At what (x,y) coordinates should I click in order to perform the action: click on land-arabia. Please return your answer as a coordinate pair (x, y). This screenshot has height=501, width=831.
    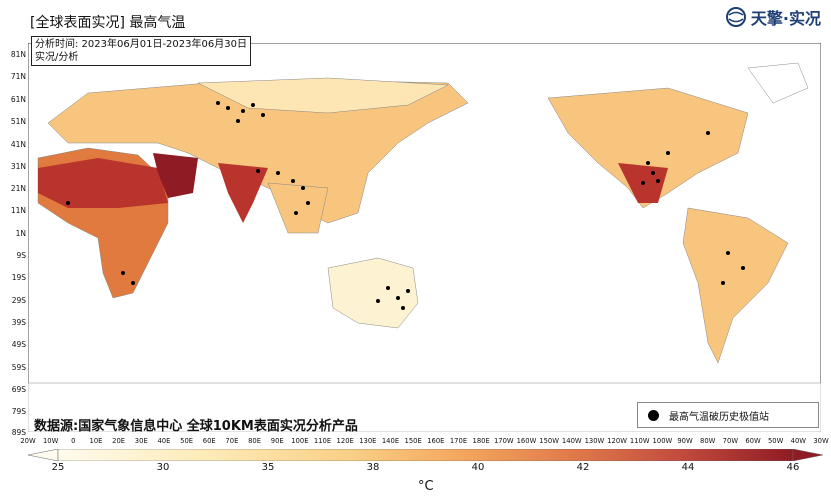
    Looking at the image, I should click on (175, 175).